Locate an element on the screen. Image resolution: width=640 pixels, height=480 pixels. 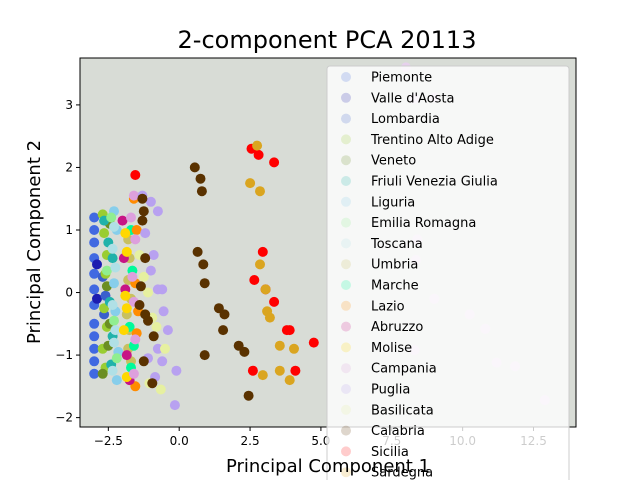
legend-entry: Piemonte is located at coordinates (401, 78).